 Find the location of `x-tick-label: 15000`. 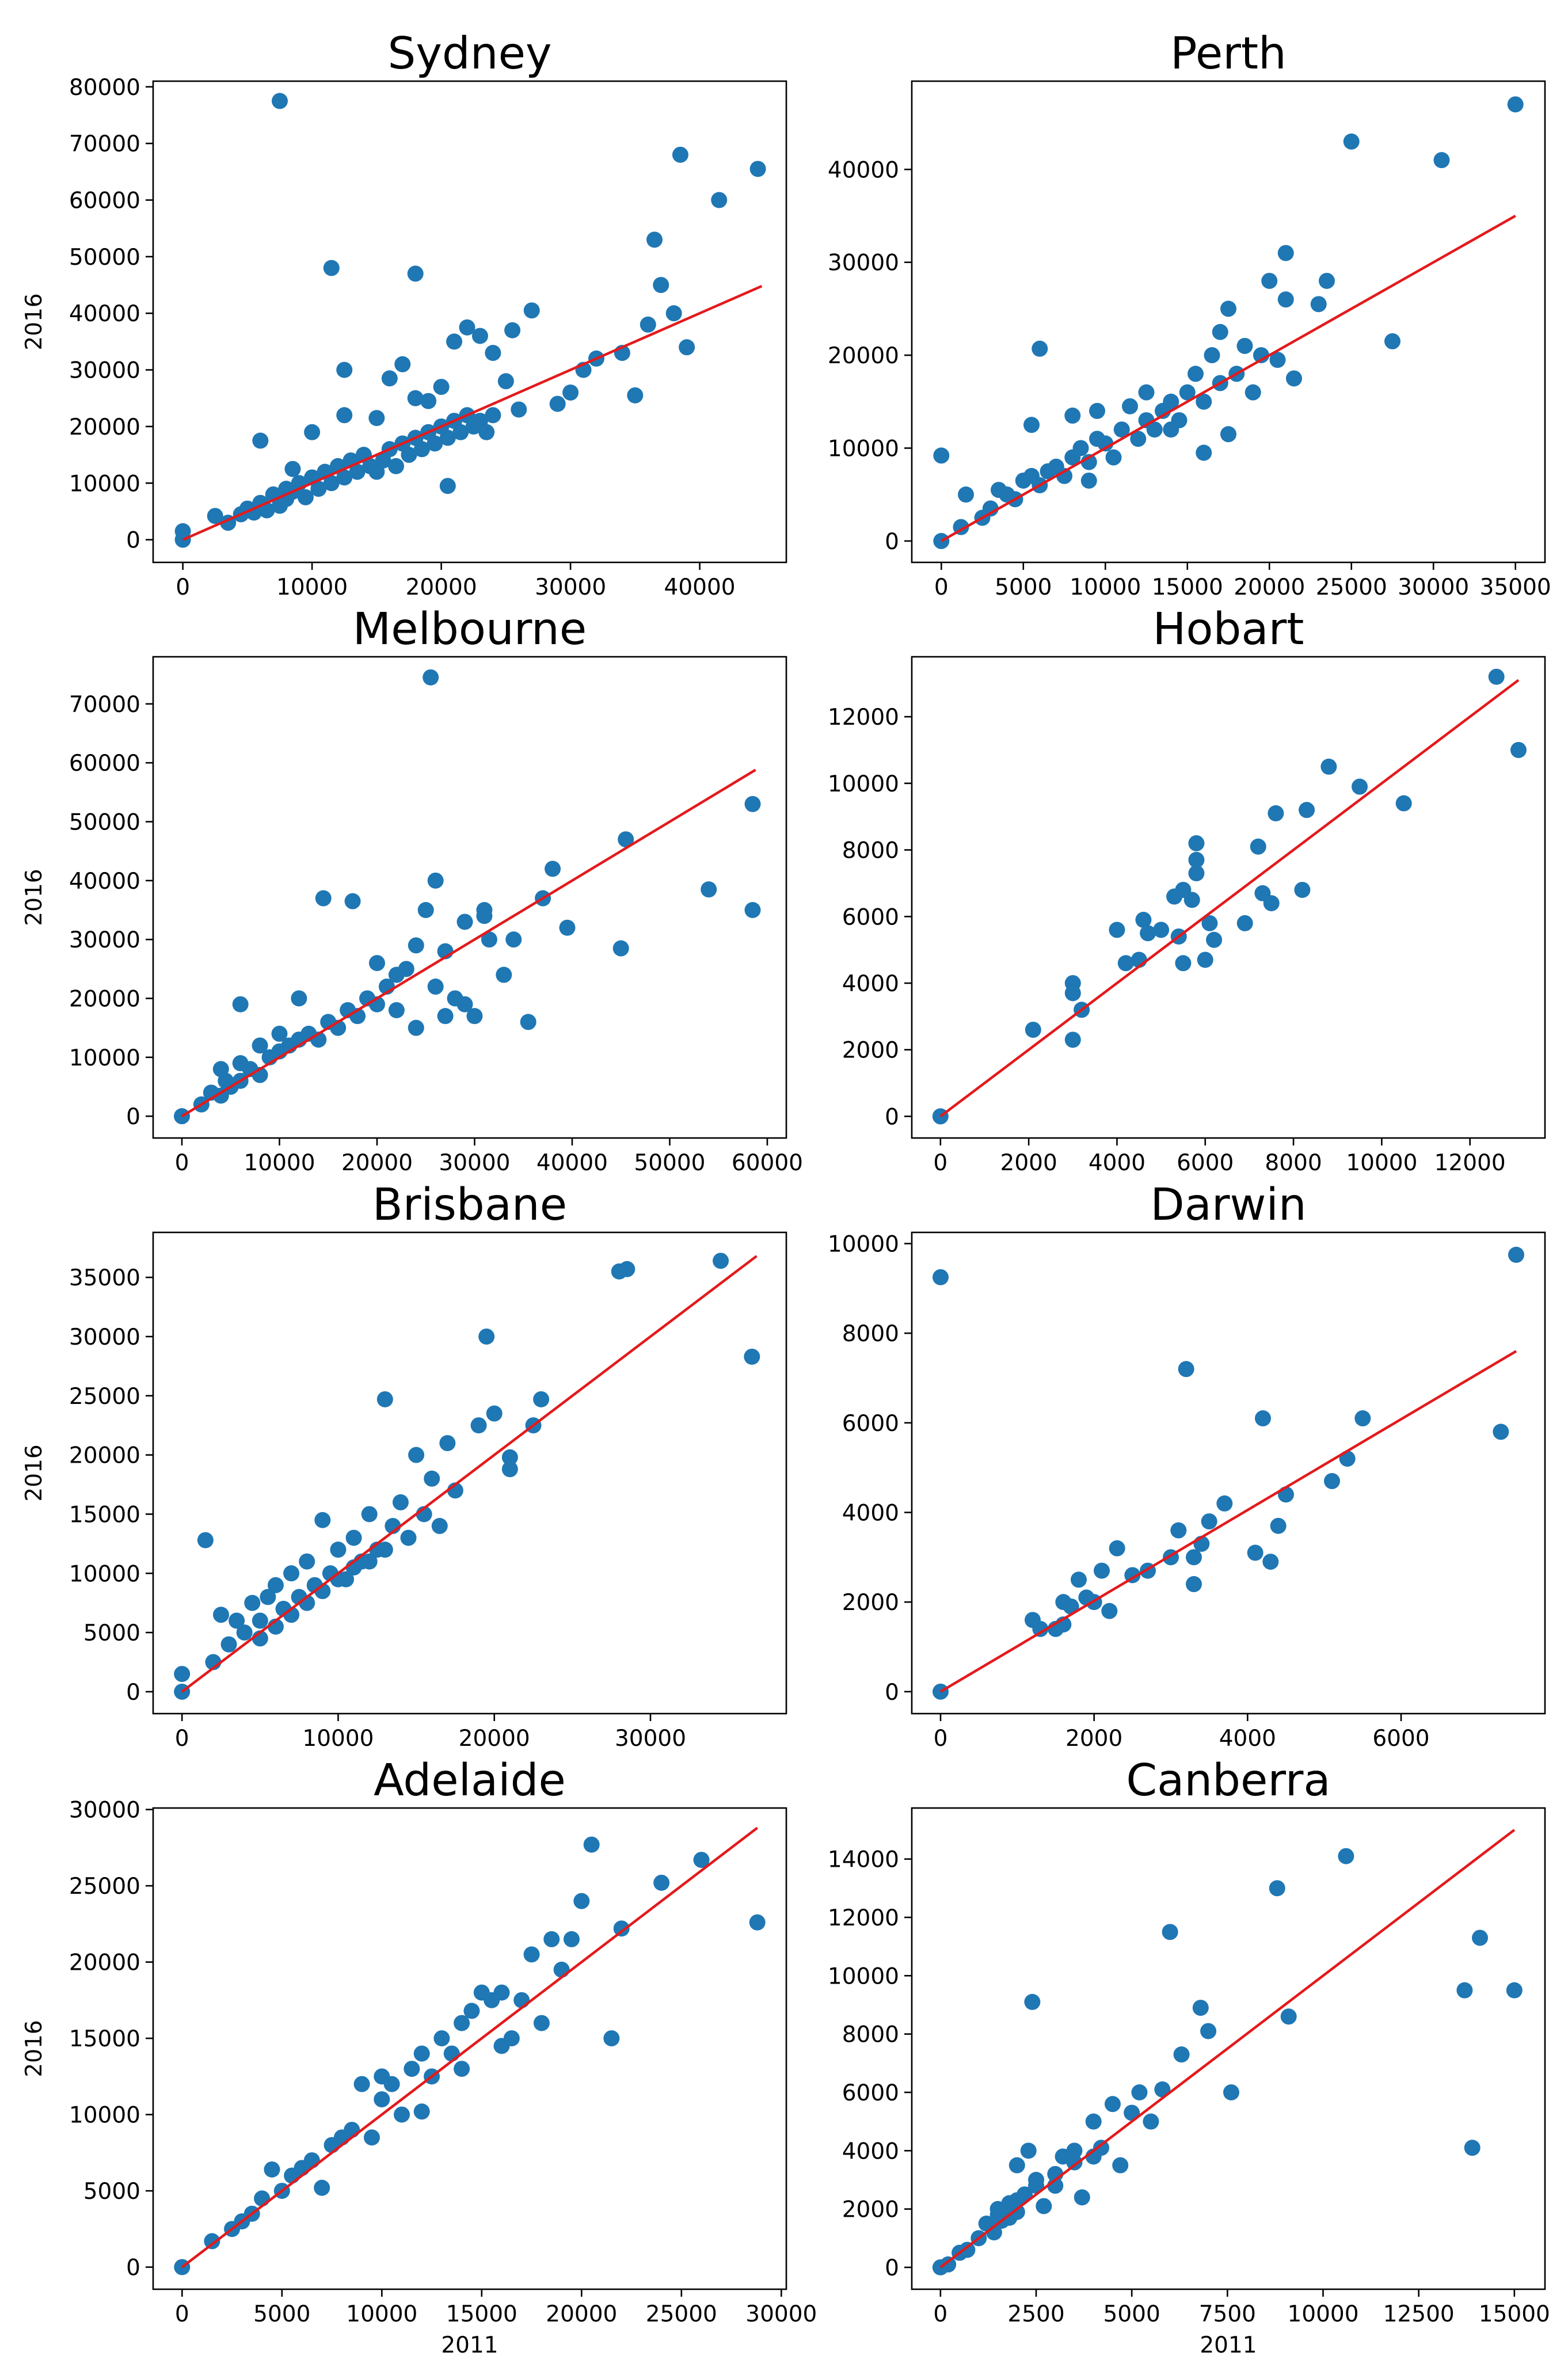

x-tick-label: 15000 is located at coordinates (1514, 2314).